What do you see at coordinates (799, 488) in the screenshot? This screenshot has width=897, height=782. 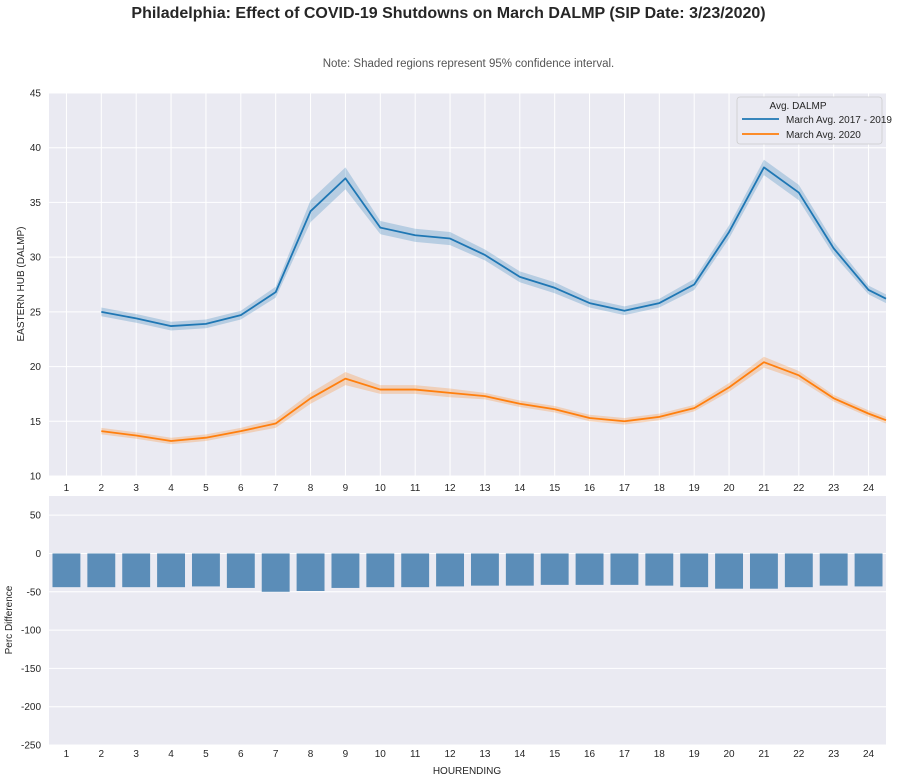 I see `top-x-tick-label: 22` at bounding box center [799, 488].